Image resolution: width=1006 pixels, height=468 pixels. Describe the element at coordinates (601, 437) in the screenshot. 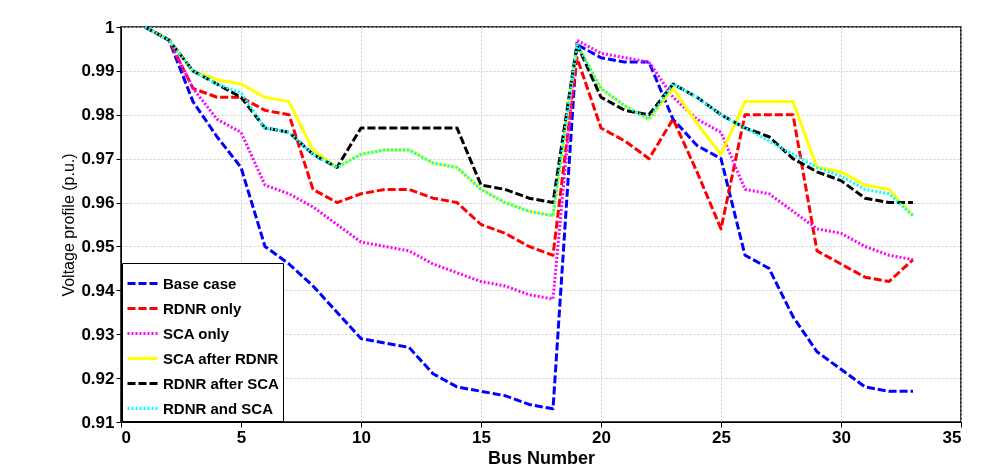

I see `x-tick-label: 20` at that location.